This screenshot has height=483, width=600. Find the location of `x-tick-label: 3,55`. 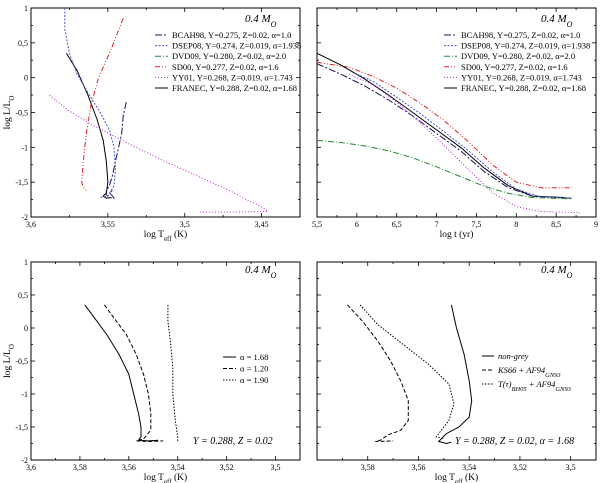

x-tick-label: 3,55 is located at coordinates (108, 224).